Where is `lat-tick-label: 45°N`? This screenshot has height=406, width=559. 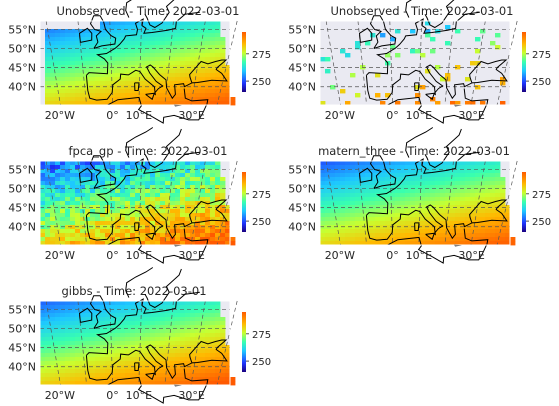
lat-tick-label: 45°N is located at coordinates (22, 208).